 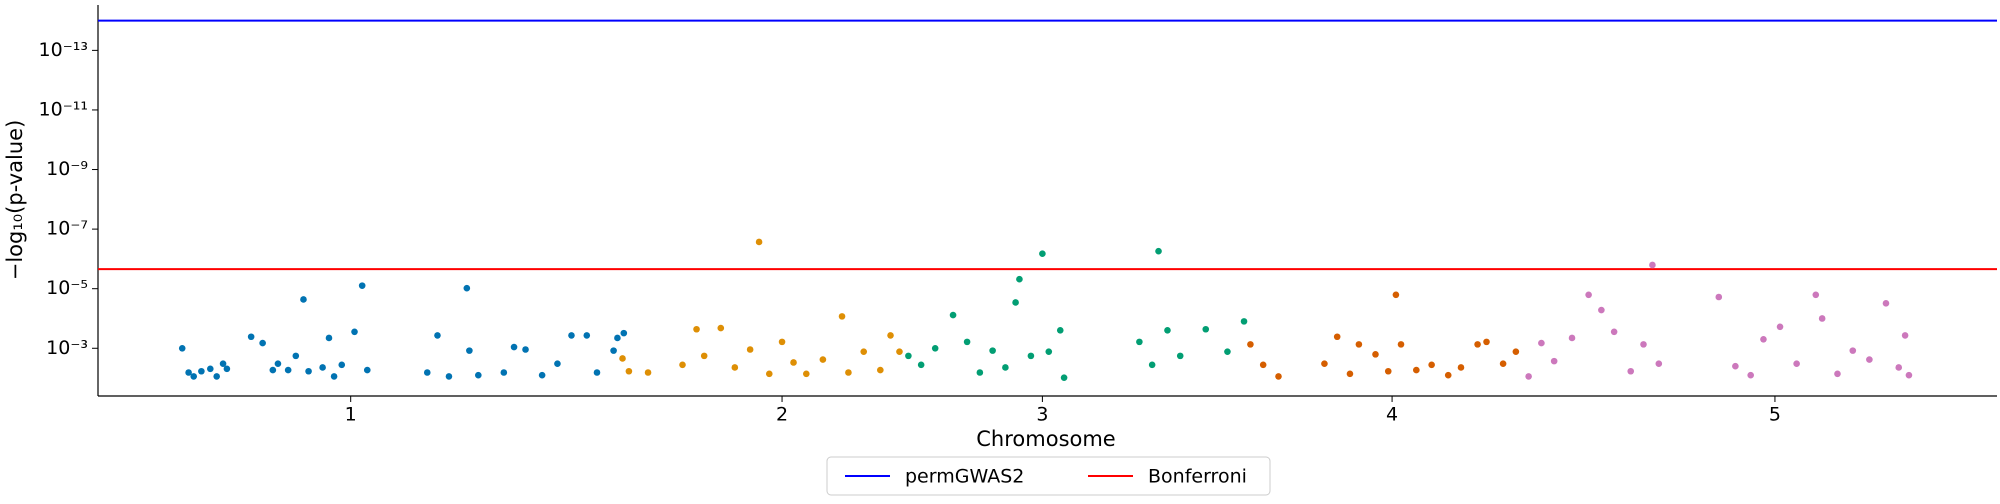 I want to click on x-axis-label: Chromosome, so click(x=1045, y=439).